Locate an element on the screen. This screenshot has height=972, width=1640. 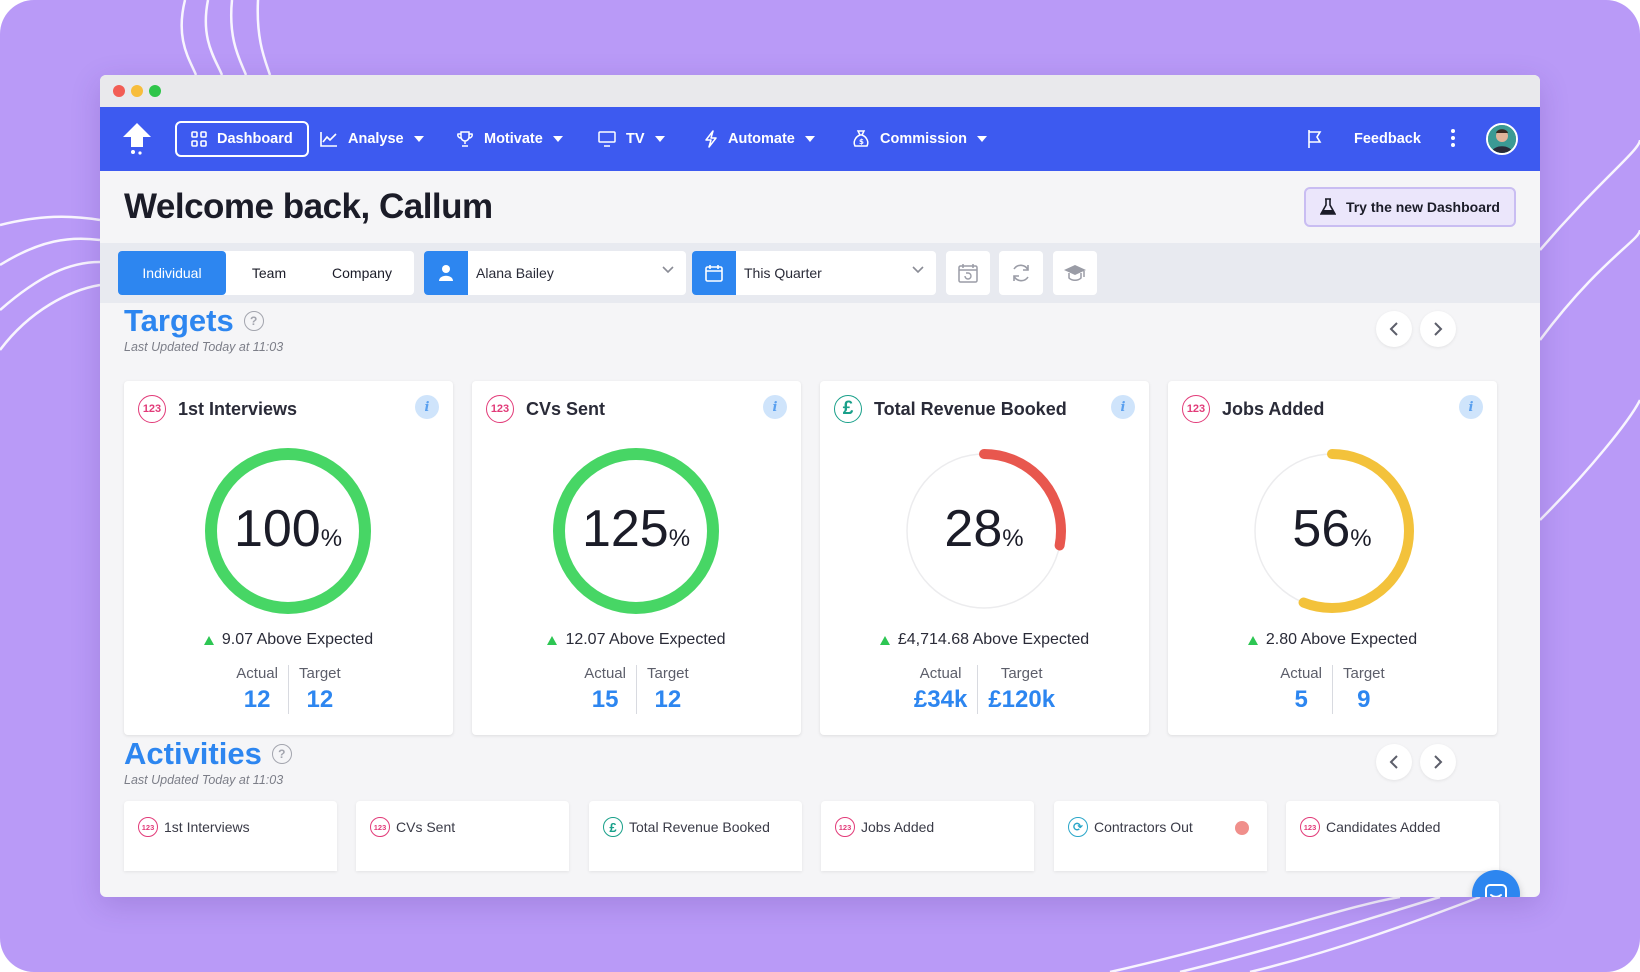
chat-button is located at coordinates (1496, 883).